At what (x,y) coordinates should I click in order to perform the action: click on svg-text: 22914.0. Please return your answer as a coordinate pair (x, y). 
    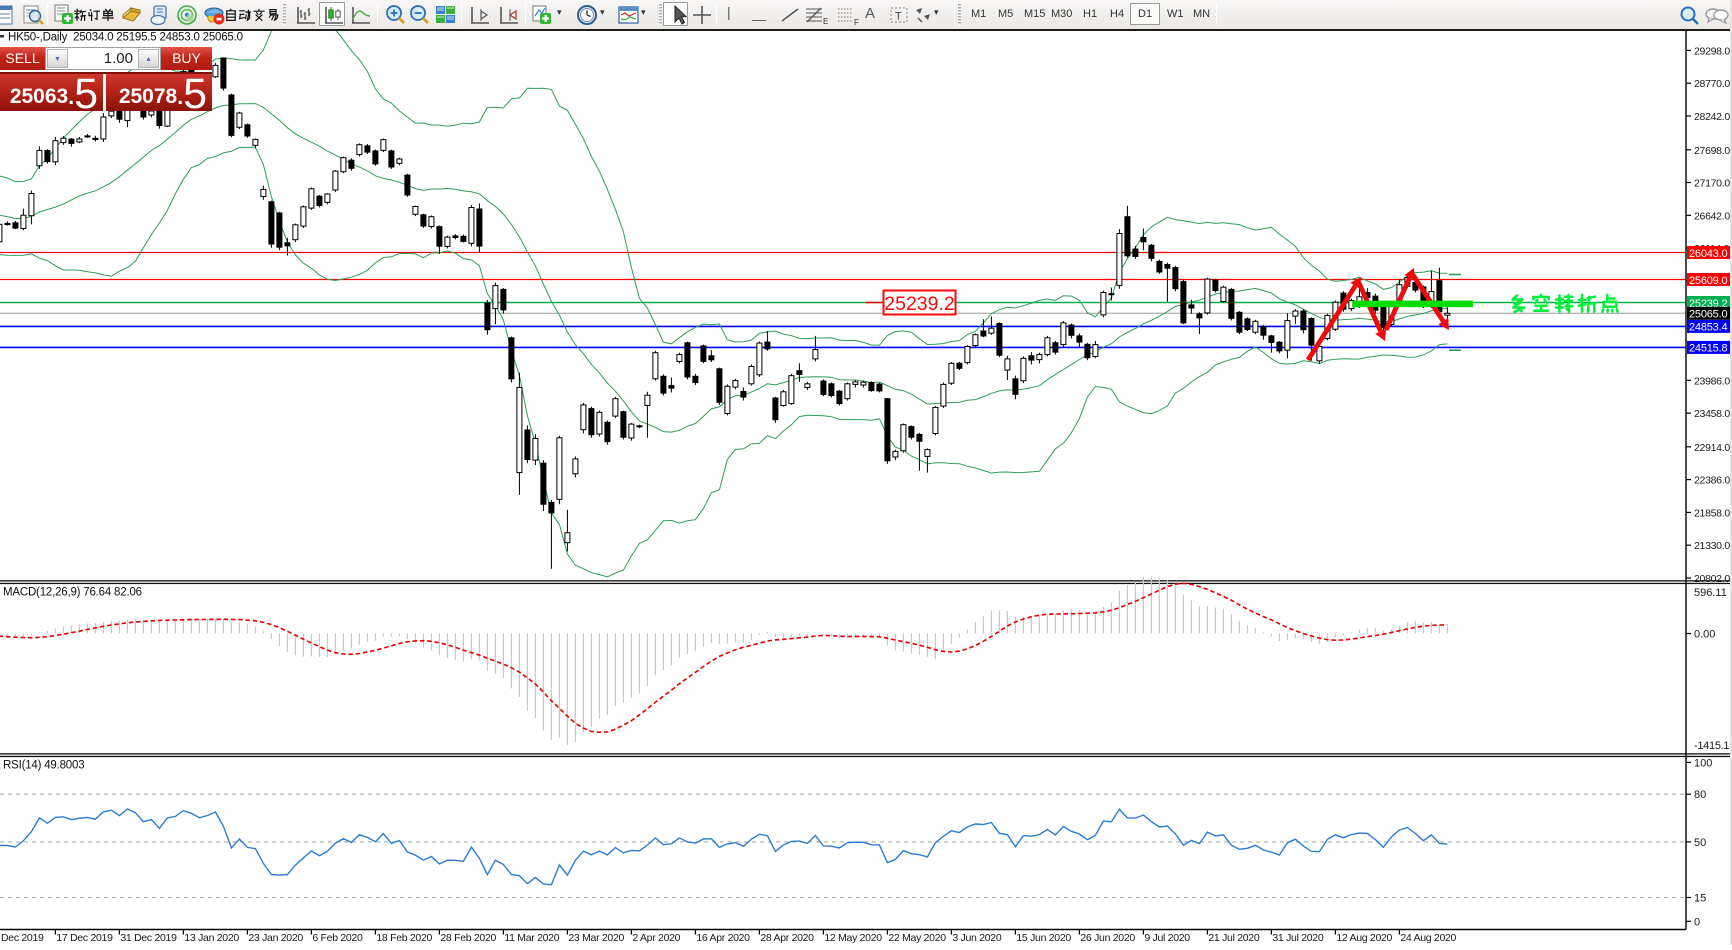
    Looking at the image, I should click on (1712, 448).